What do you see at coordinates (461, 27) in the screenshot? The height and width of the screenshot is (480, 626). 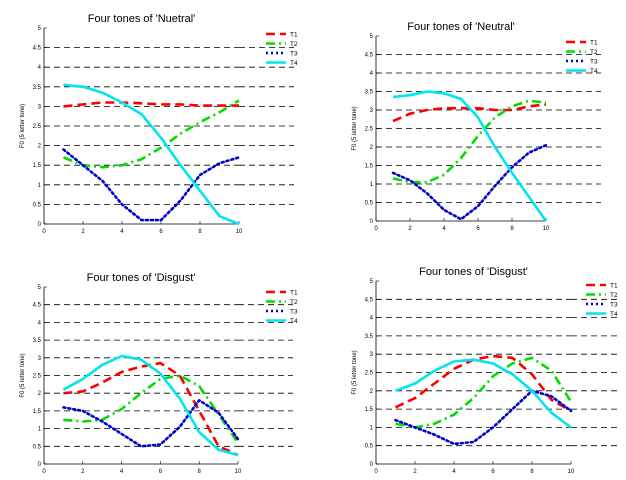 I see `chart-title: Four tones of 'Neutral'` at bounding box center [461, 27].